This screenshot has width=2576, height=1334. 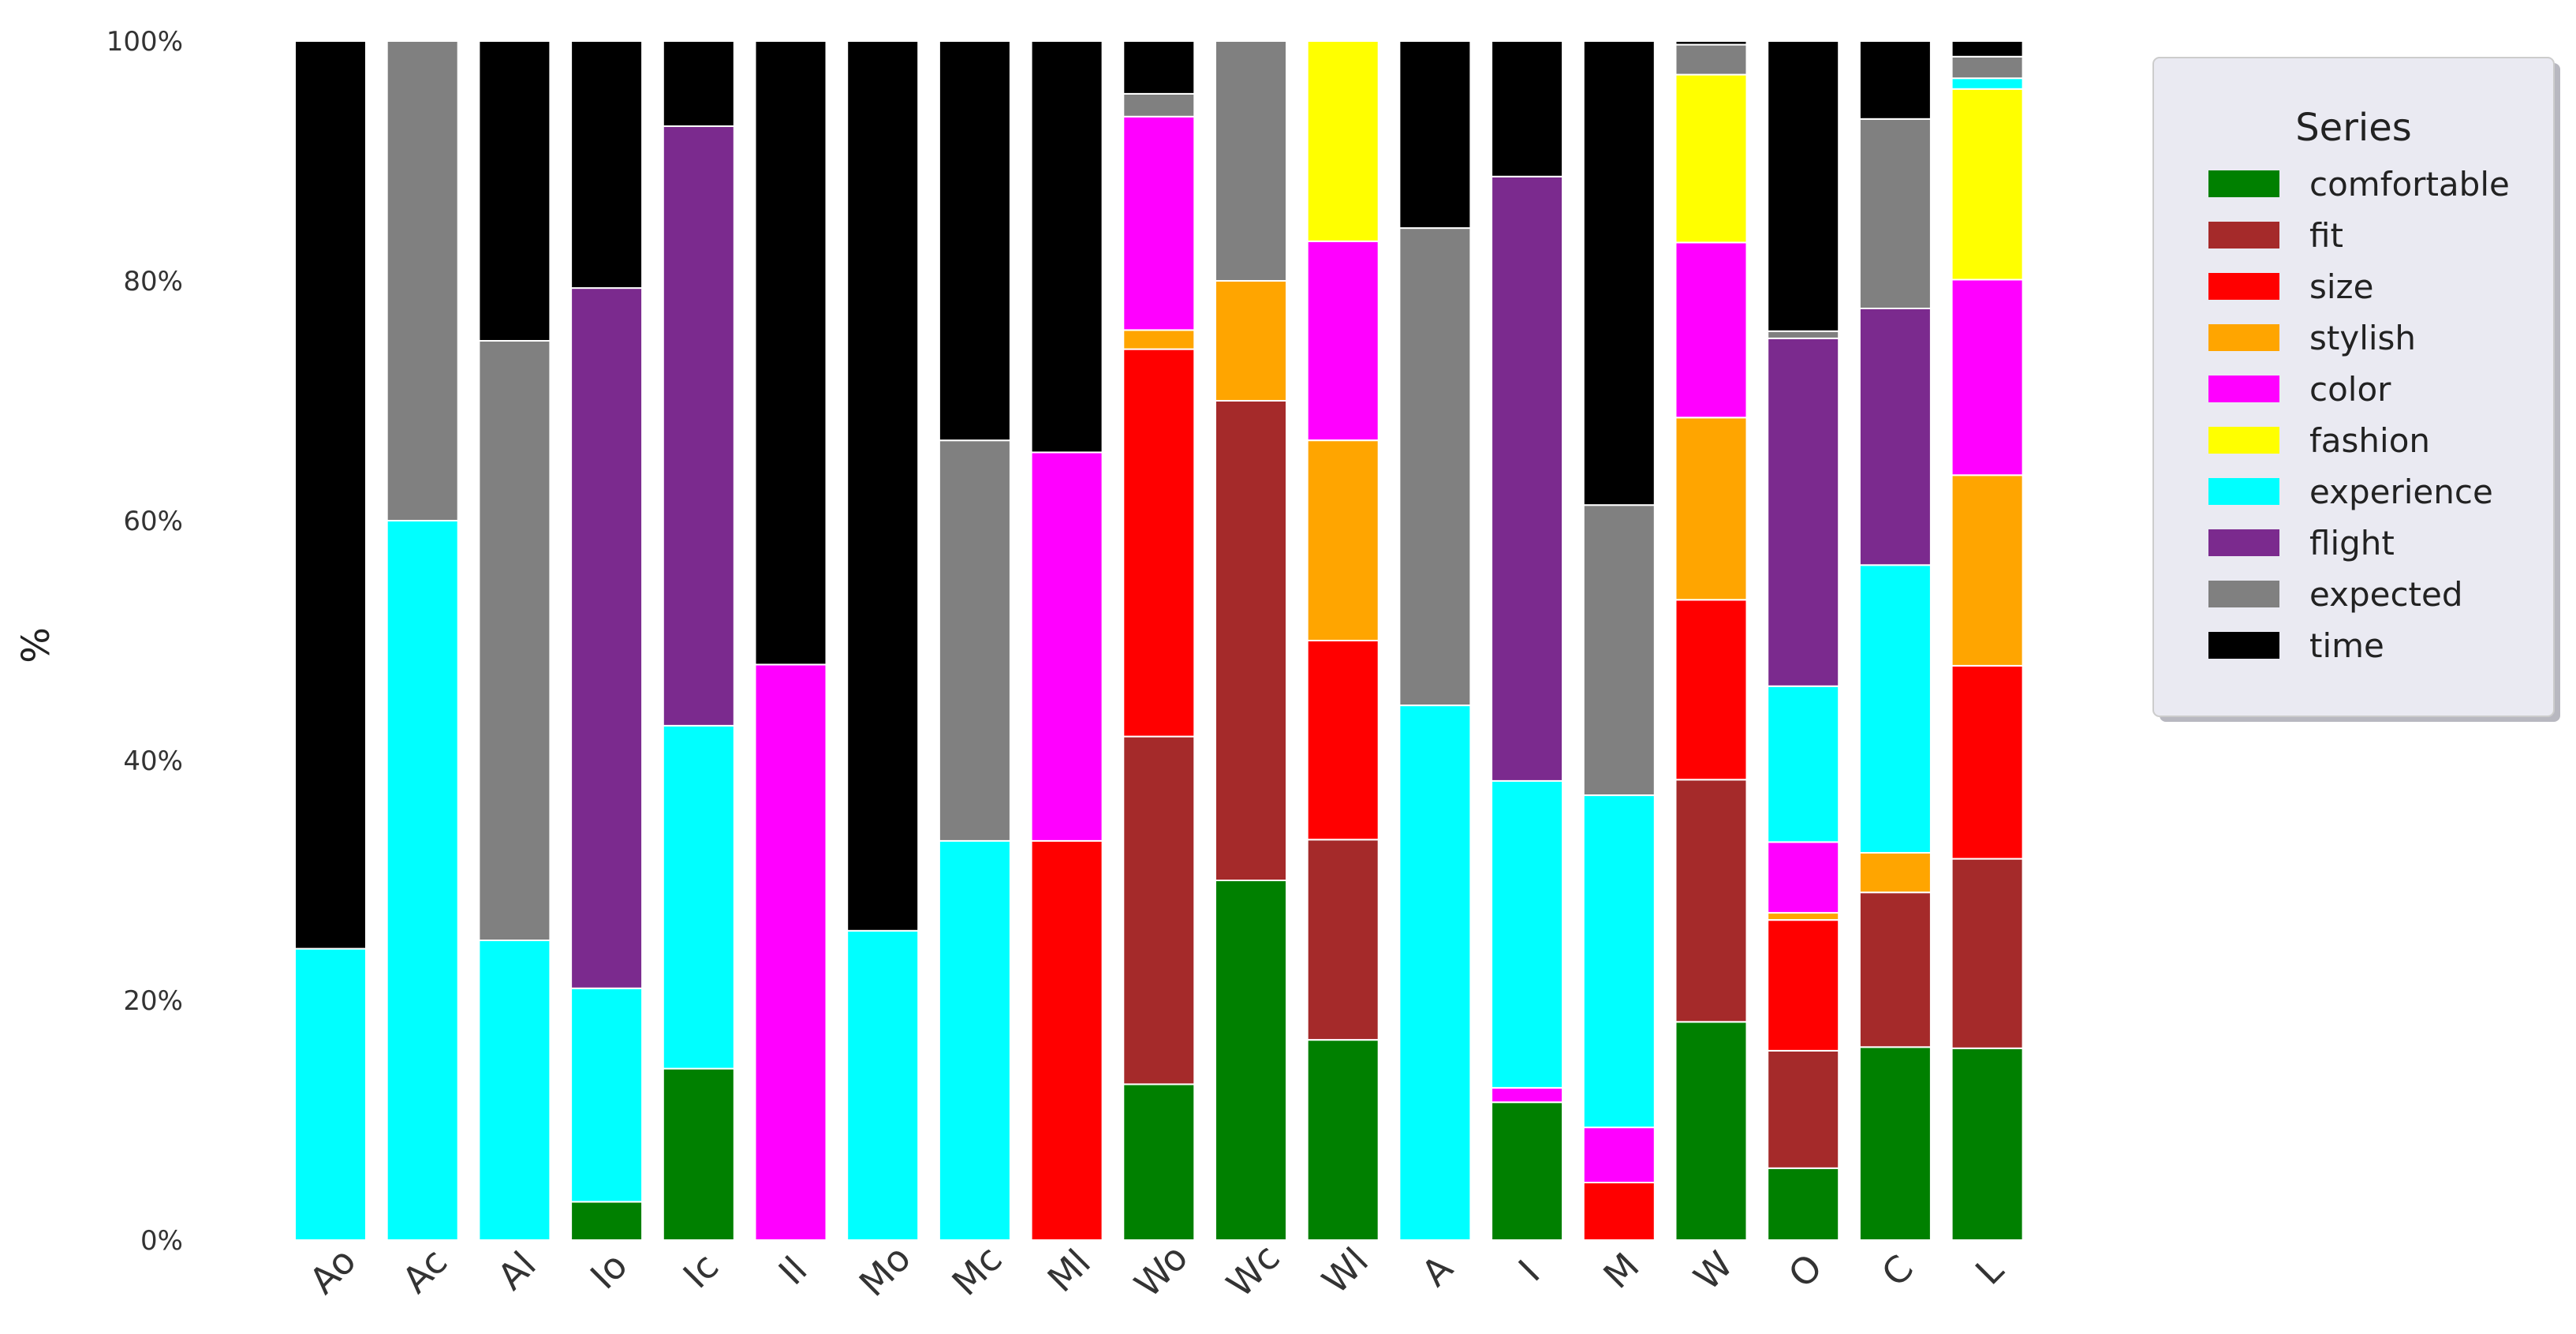 I want to click on y-tick-label: 0%, so click(x=161, y=1241).